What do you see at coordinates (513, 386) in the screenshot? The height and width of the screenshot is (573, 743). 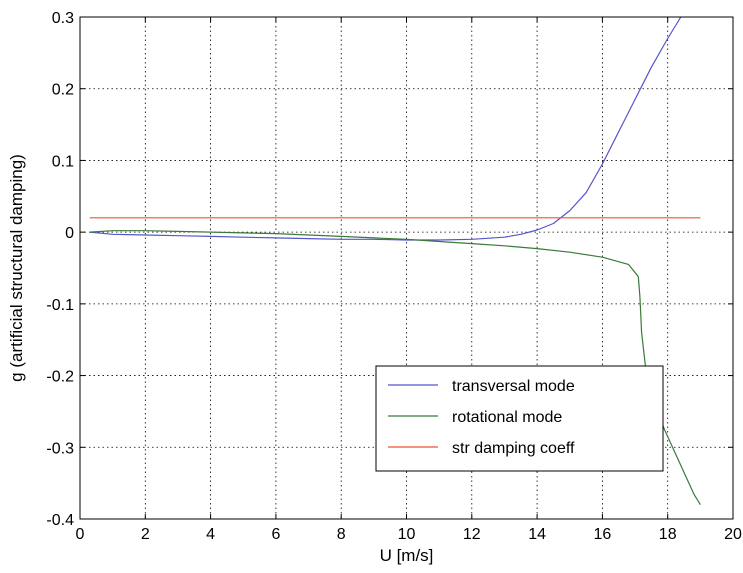 I see `legend-label-1: transversal mode` at bounding box center [513, 386].